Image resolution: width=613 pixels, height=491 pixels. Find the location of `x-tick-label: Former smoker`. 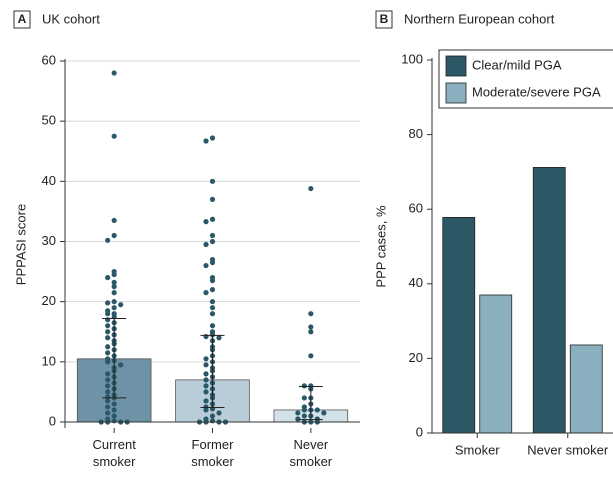

x-tick-label: Former smoker is located at coordinates (212, 453).